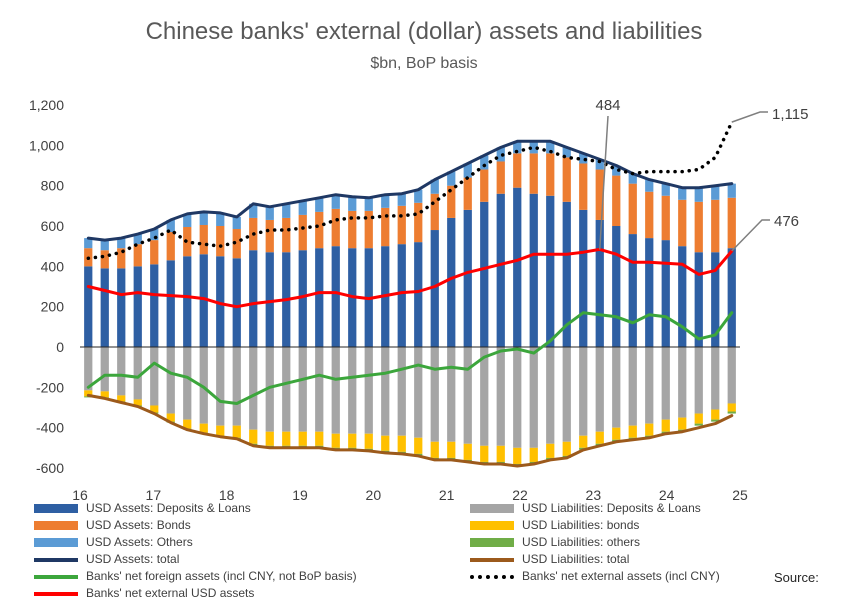 This screenshot has width=848, height=608. What do you see at coordinates (53, 226) in the screenshot?
I see `y-tick-label: 600` at bounding box center [53, 226].